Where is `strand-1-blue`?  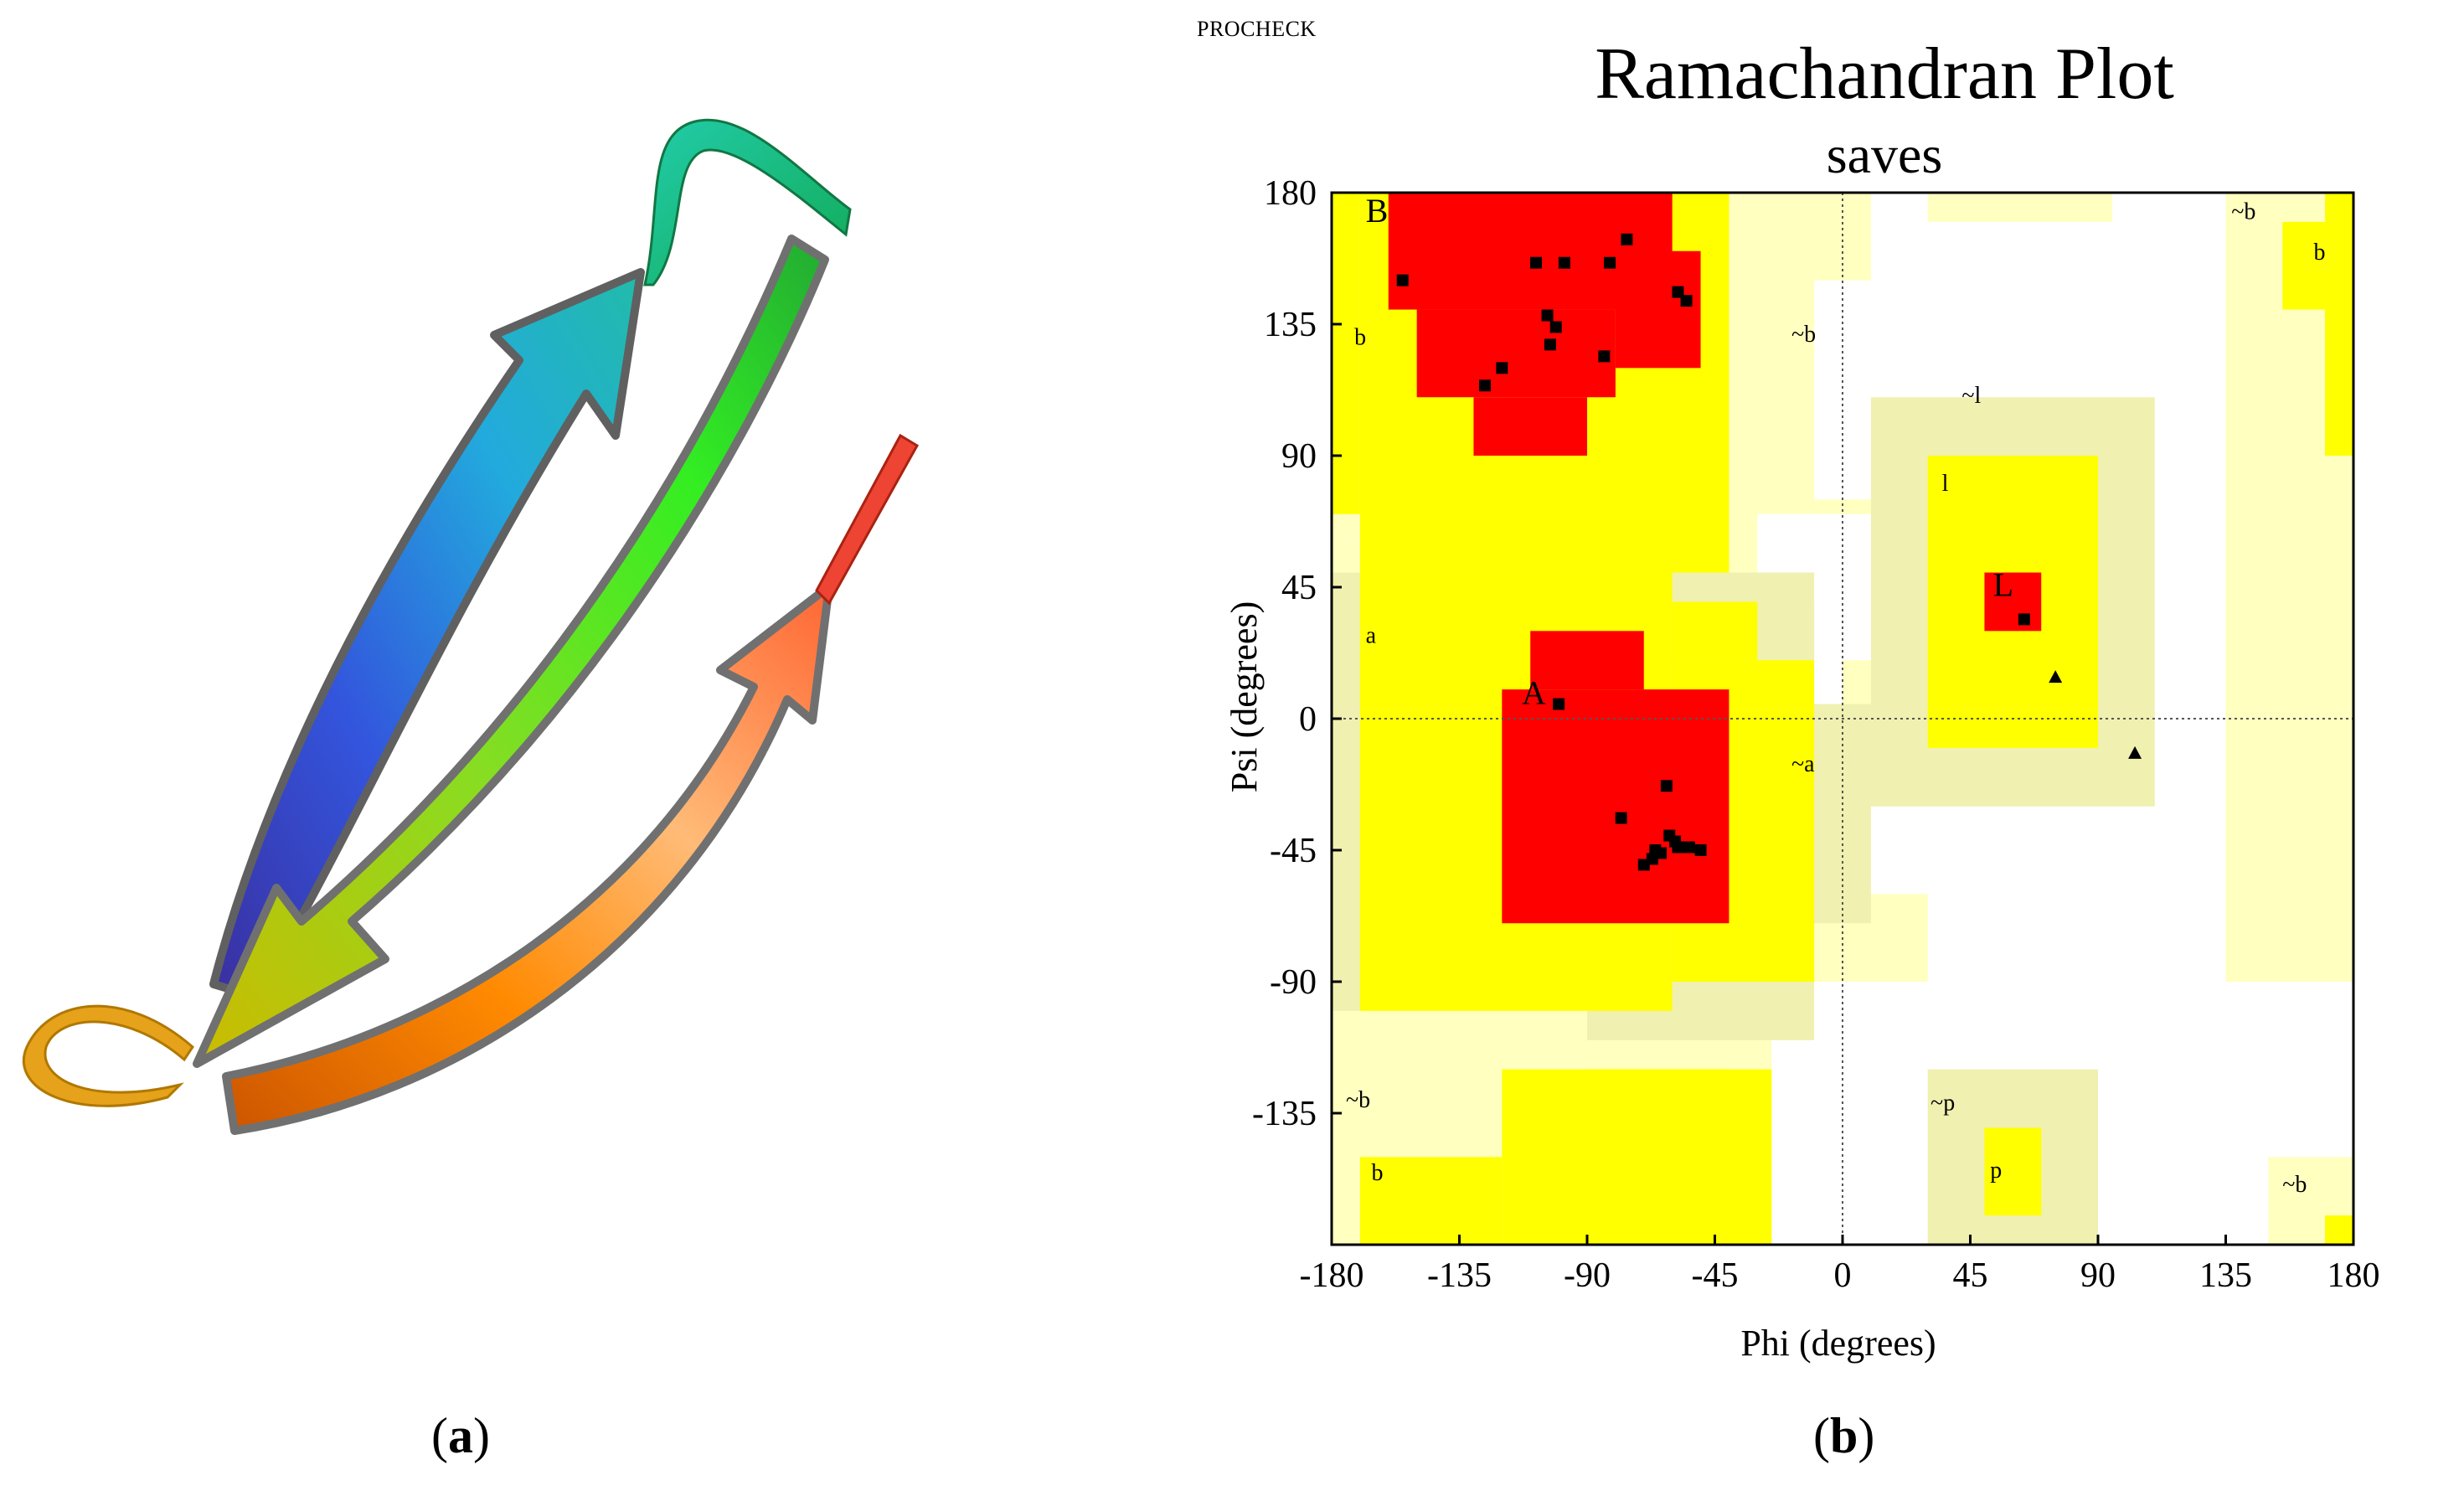
strand-1-blue is located at coordinates (427, 634).